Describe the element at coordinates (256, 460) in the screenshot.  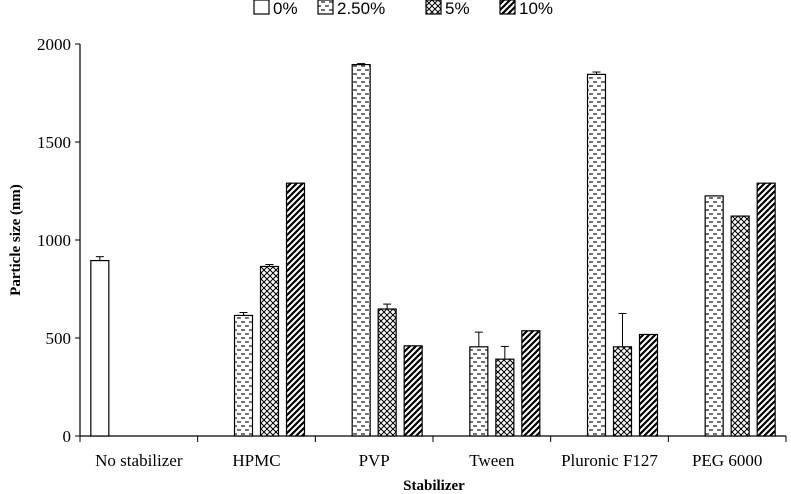
I see `x-tick-label: HPMC` at that location.